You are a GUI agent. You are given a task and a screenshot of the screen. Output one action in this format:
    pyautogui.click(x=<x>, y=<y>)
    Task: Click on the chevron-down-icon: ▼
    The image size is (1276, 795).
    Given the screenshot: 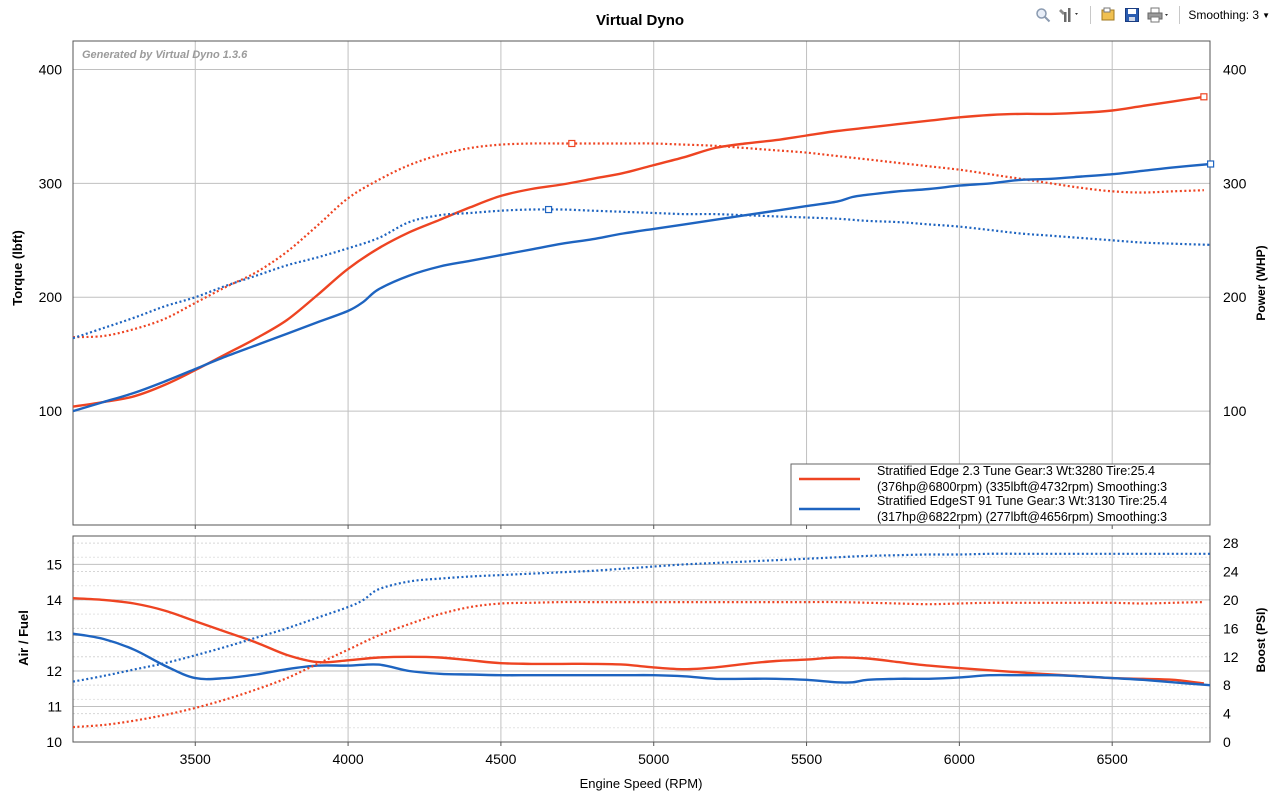 What is the action you would take?
    pyautogui.click(x=1266, y=15)
    